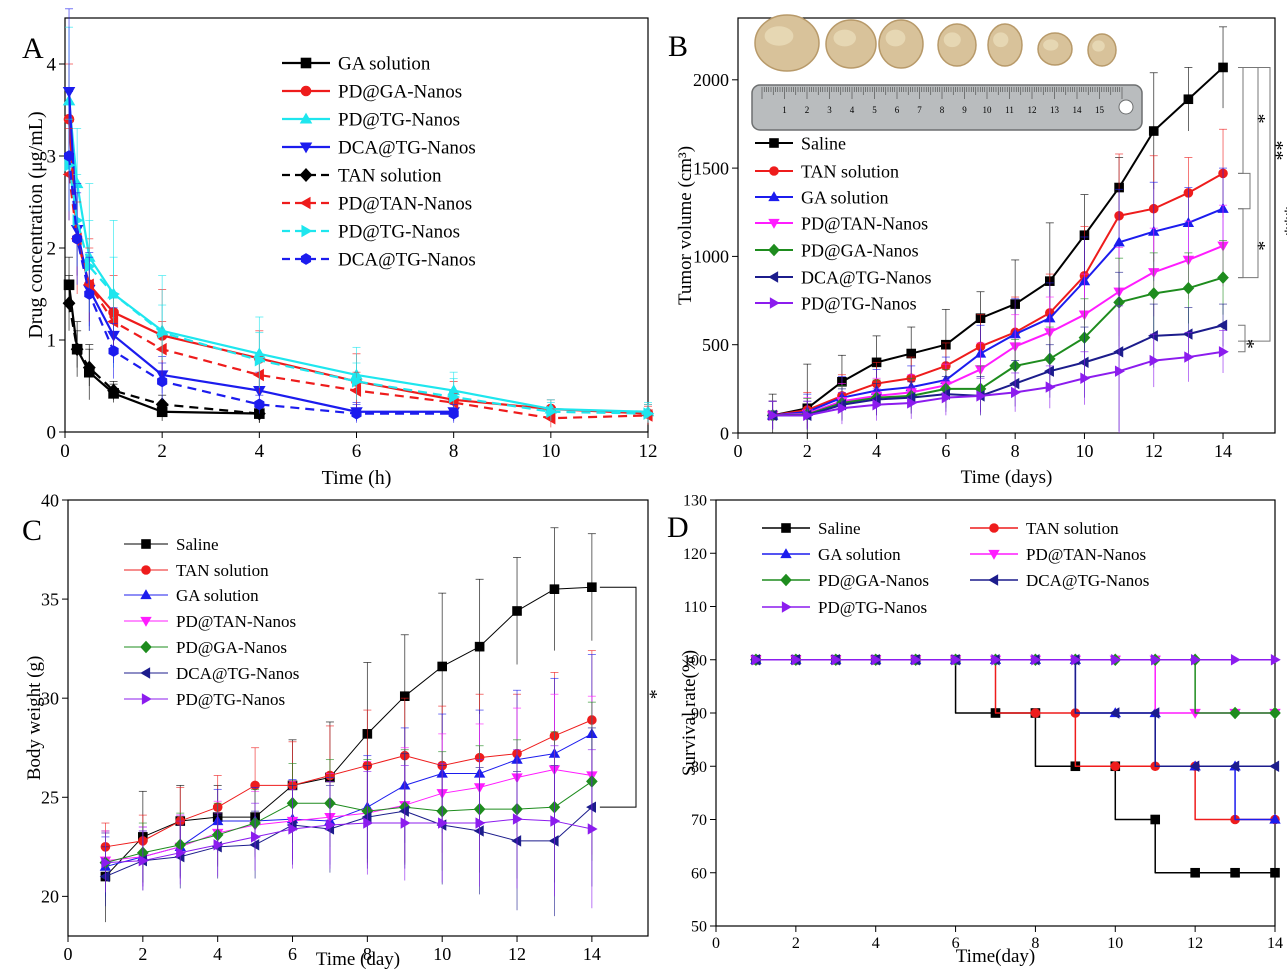 Image resolution: width=1287 pixels, height=971 pixels. Describe the element at coordinates (367, 954) in the screenshot. I see `x-tick-label: 8` at that location.